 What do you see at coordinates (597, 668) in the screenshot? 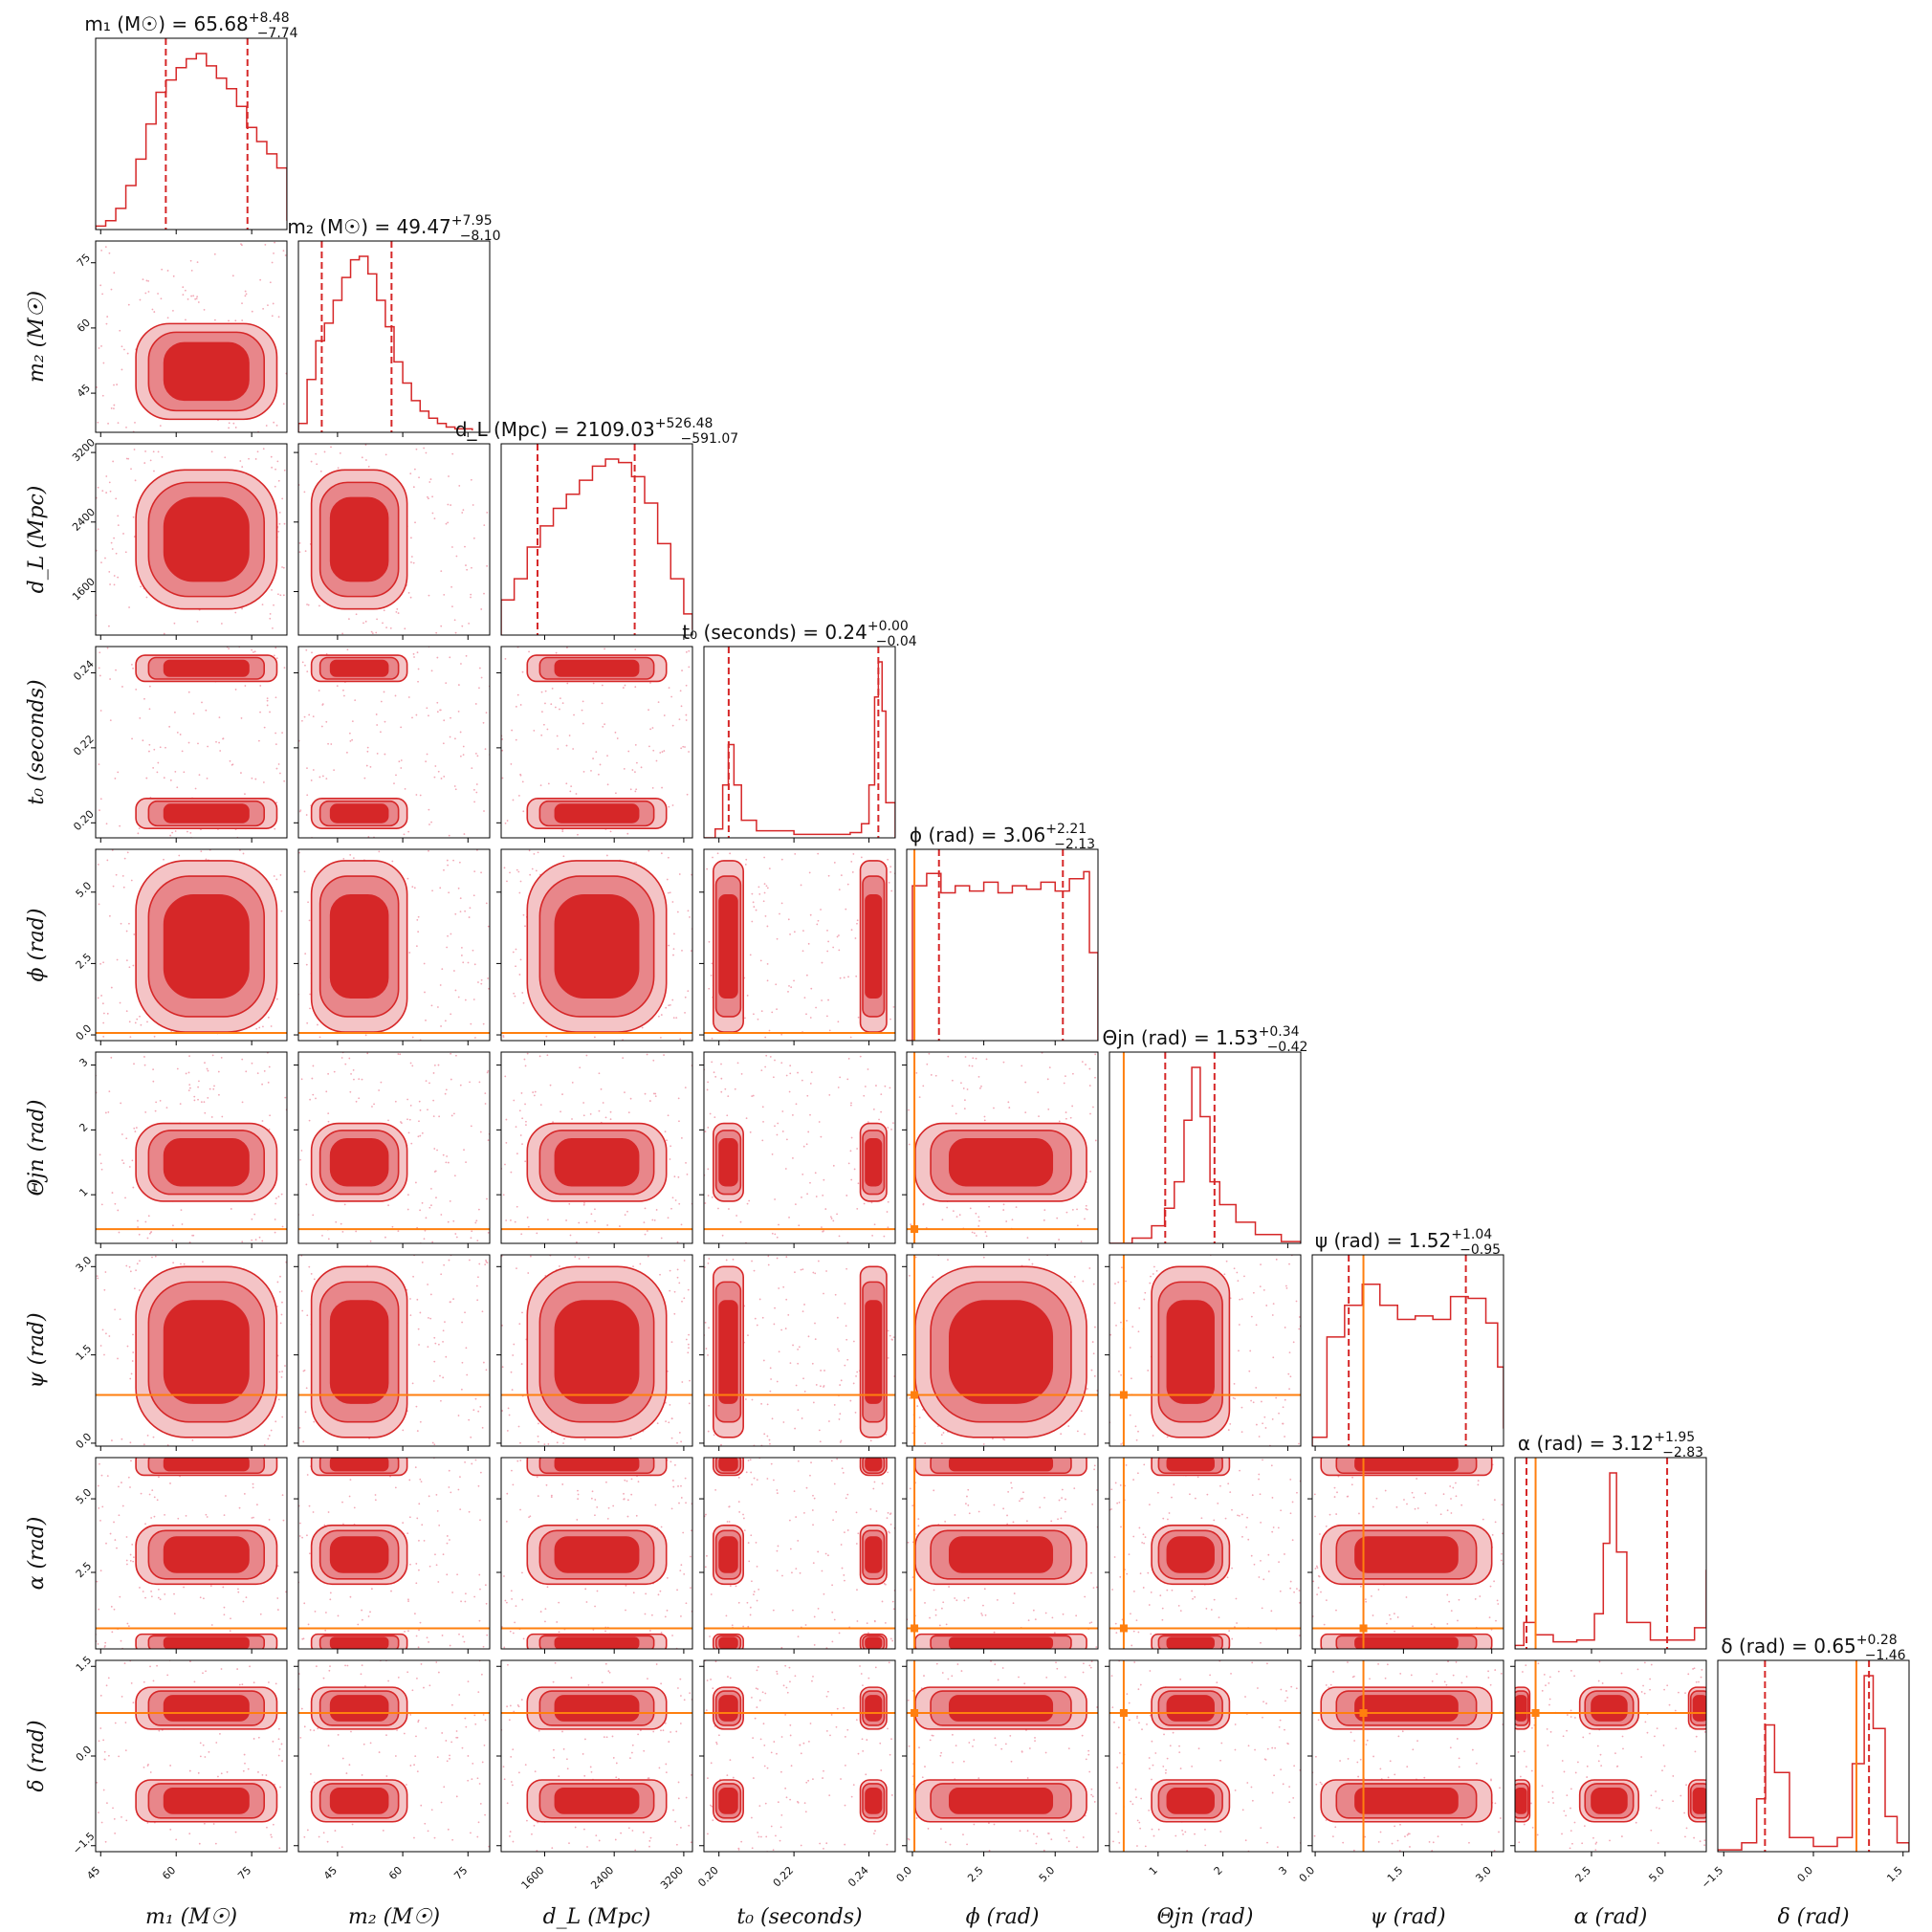
I see `contour-region` at bounding box center [597, 668].